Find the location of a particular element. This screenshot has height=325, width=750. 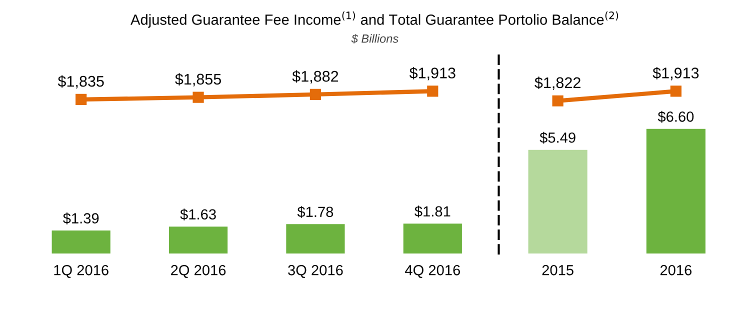

x-tick-label: 3Q 2016 is located at coordinates (315, 271).